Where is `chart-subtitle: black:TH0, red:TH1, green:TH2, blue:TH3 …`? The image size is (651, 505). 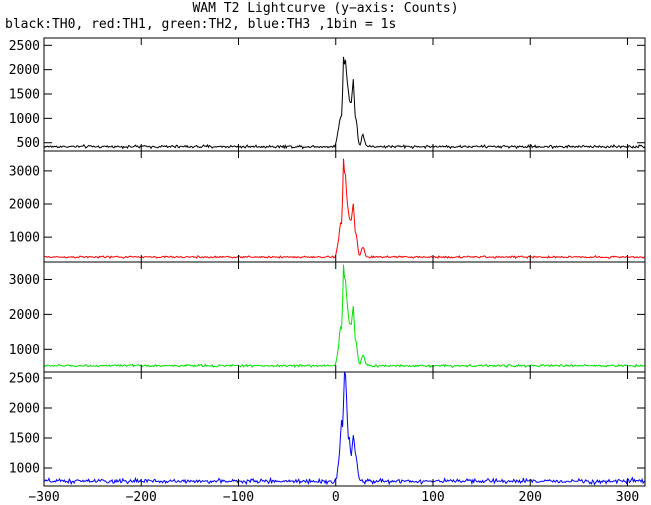 chart-subtitle: black:TH0, red:TH1, green:TH2, blue:TH3 … is located at coordinates (201, 24).